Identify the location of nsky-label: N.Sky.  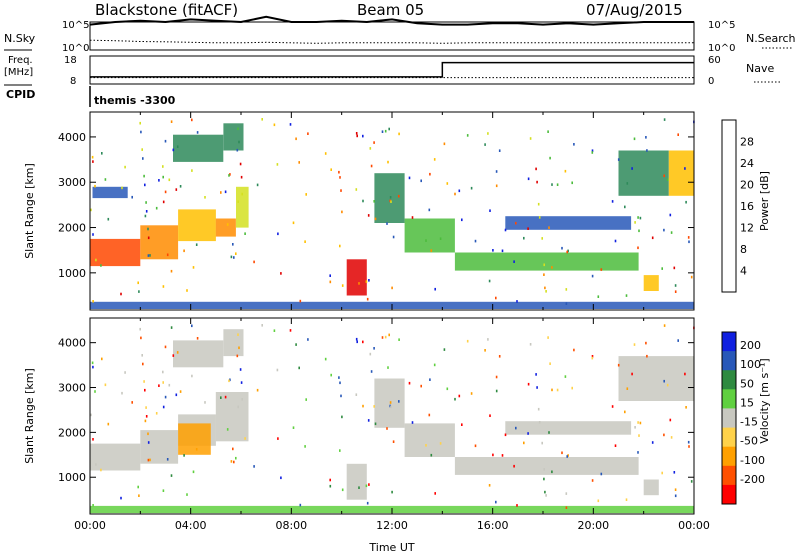
(20, 38).